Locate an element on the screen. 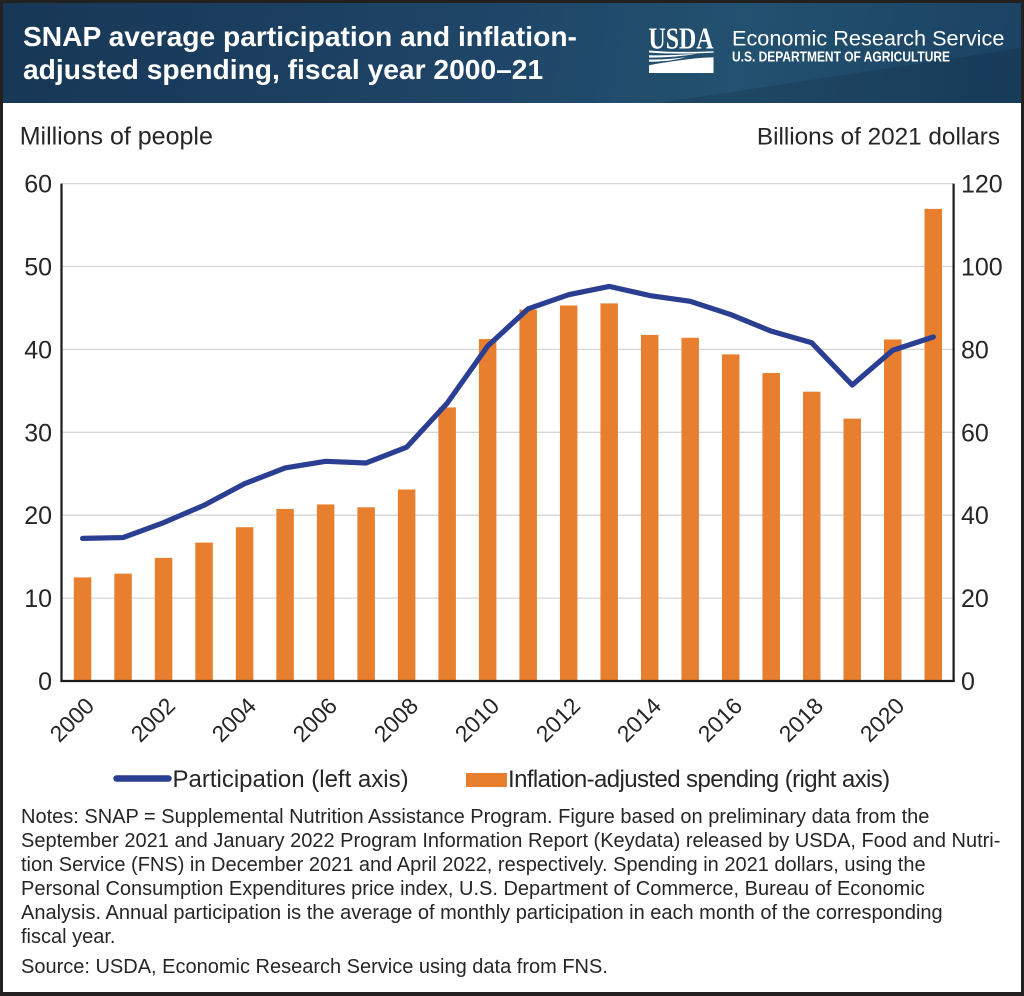 The image size is (1024, 996). svg-text: 2018 is located at coordinates (801, 719).